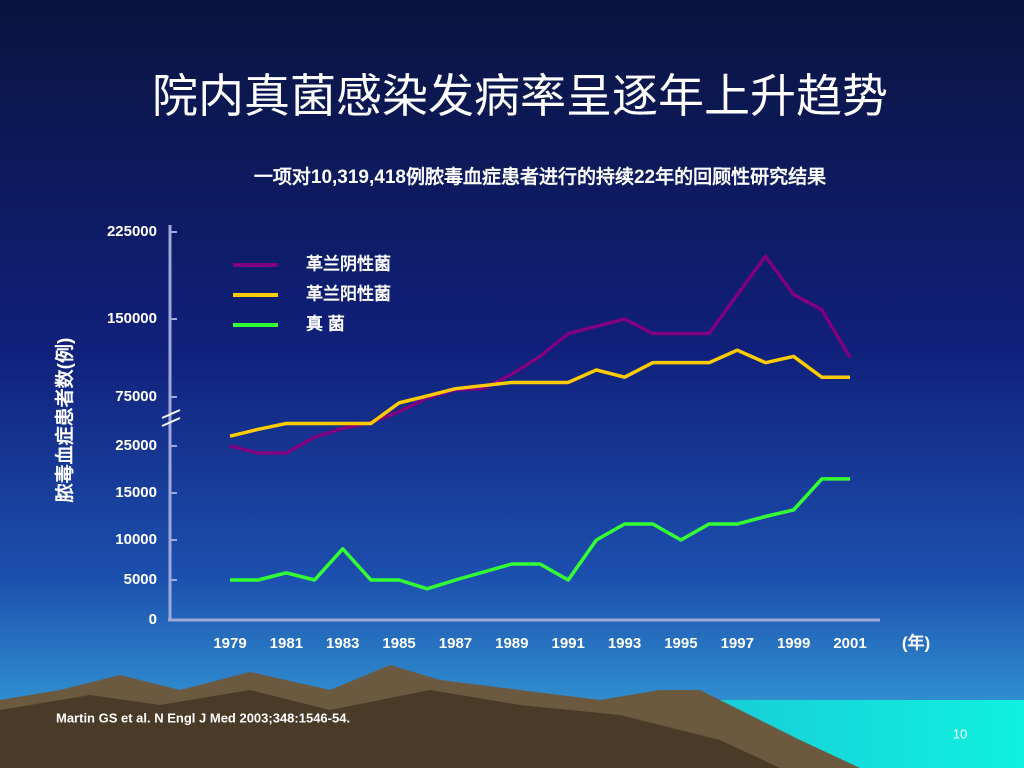 The width and height of the screenshot is (1024, 773). I want to click on x-axis-label: (年), so click(916, 642).